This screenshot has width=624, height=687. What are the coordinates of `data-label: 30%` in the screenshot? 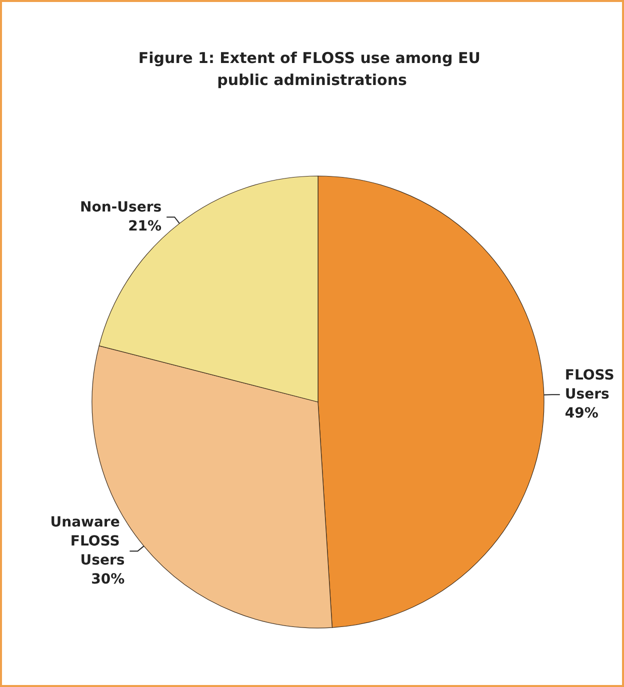 It's located at (108, 580).